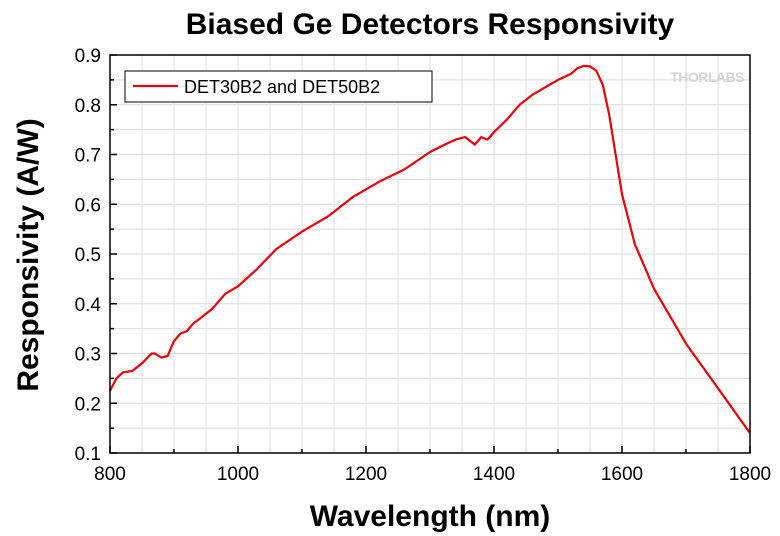  What do you see at coordinates (88, 305) in the screenshot?
I see `y-tick-label: 0.4` at bounding box center [88, 305].